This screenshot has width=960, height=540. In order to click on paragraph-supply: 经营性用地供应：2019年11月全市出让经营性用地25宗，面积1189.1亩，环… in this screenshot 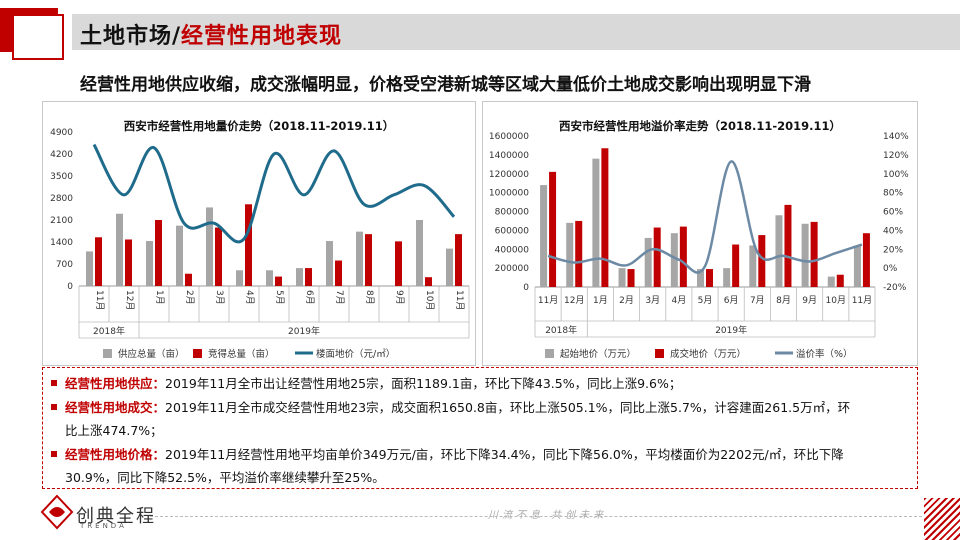, I will do `click(478, 383)`.